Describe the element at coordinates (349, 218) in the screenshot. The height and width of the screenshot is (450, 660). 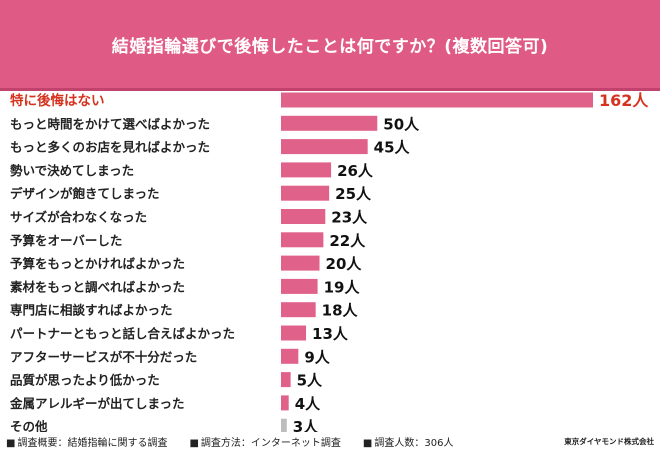
I see `value-label: 23人` at that location.